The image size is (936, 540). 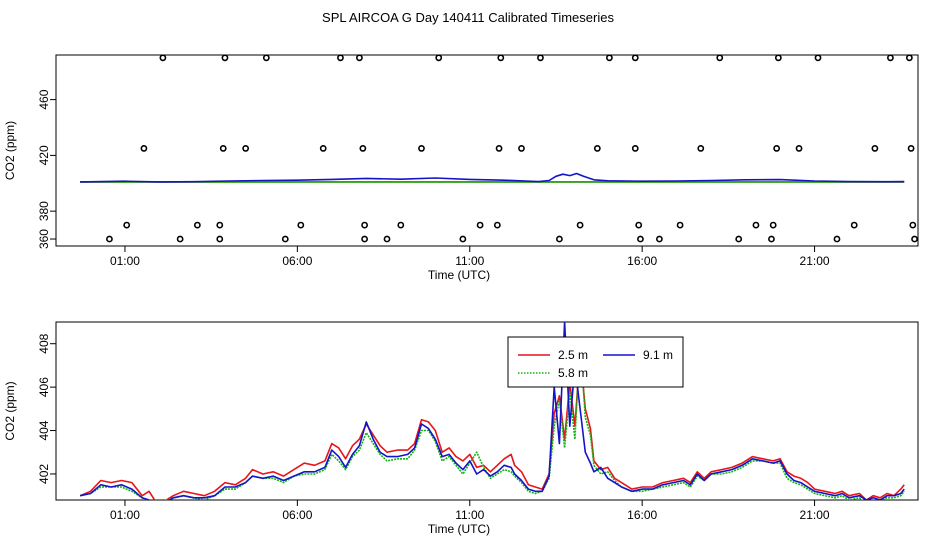 I want to click on legend-label: 2.5 m, so click(x=573, y=355).